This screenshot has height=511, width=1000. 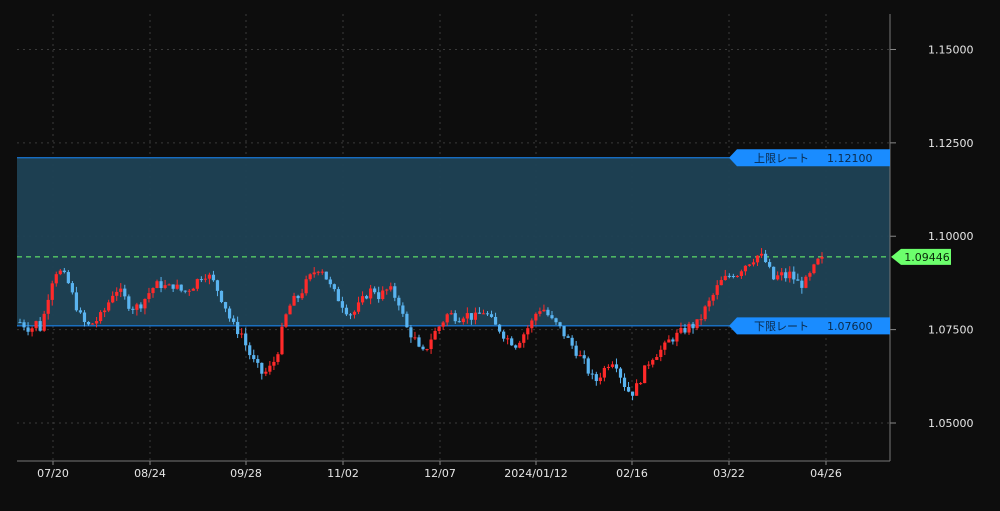 What do you see at coordinates (951, 143) in the screenshot?
I see `y-tick-label: 1.12500` at bounding box center [951, 143].